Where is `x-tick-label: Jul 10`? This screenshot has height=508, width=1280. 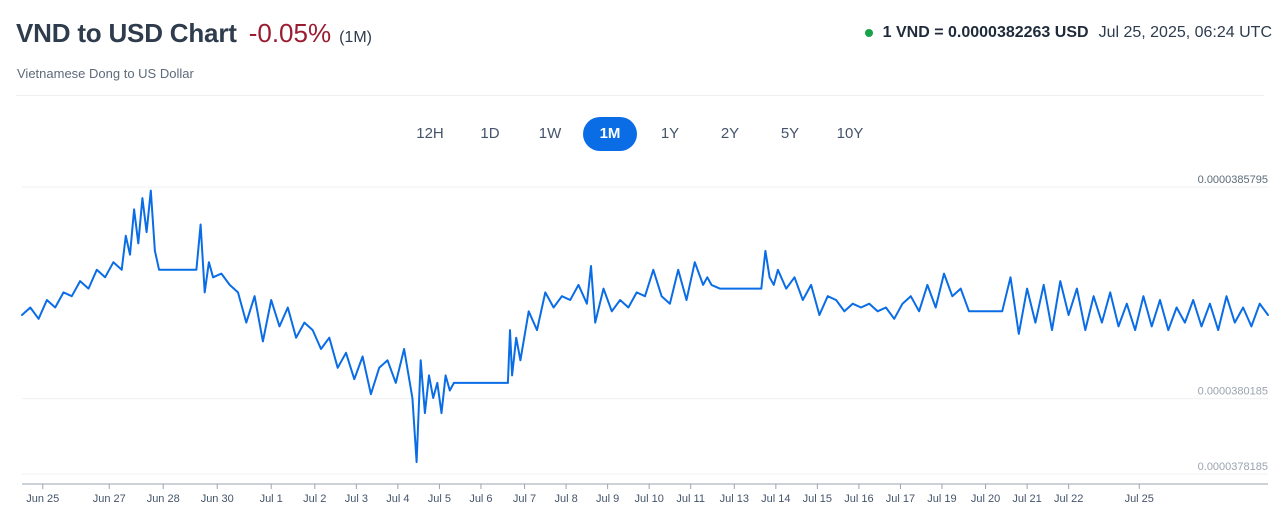
x-tick-label: Jul 10 is located at coordinates (648, 499).